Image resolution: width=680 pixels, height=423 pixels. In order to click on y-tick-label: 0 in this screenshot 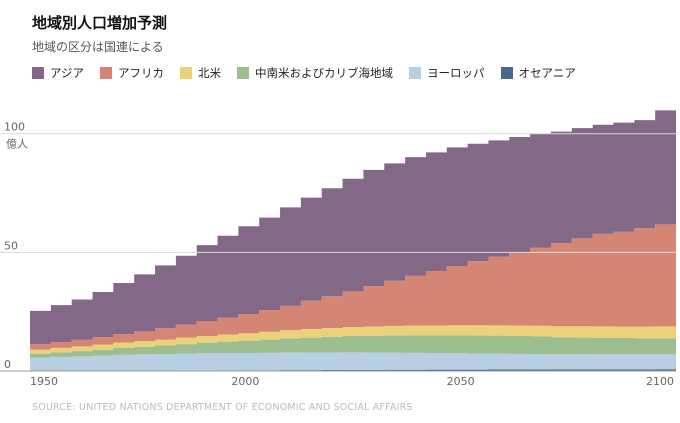, I will do `click(7, 364)`.